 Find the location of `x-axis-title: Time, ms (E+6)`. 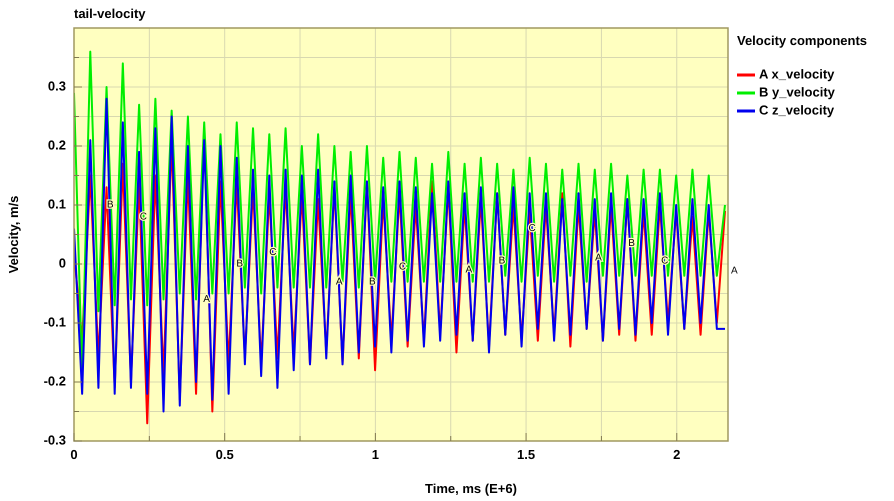

x-axis-title: Time, ms (E+6) is located at coordinates (471, 488).